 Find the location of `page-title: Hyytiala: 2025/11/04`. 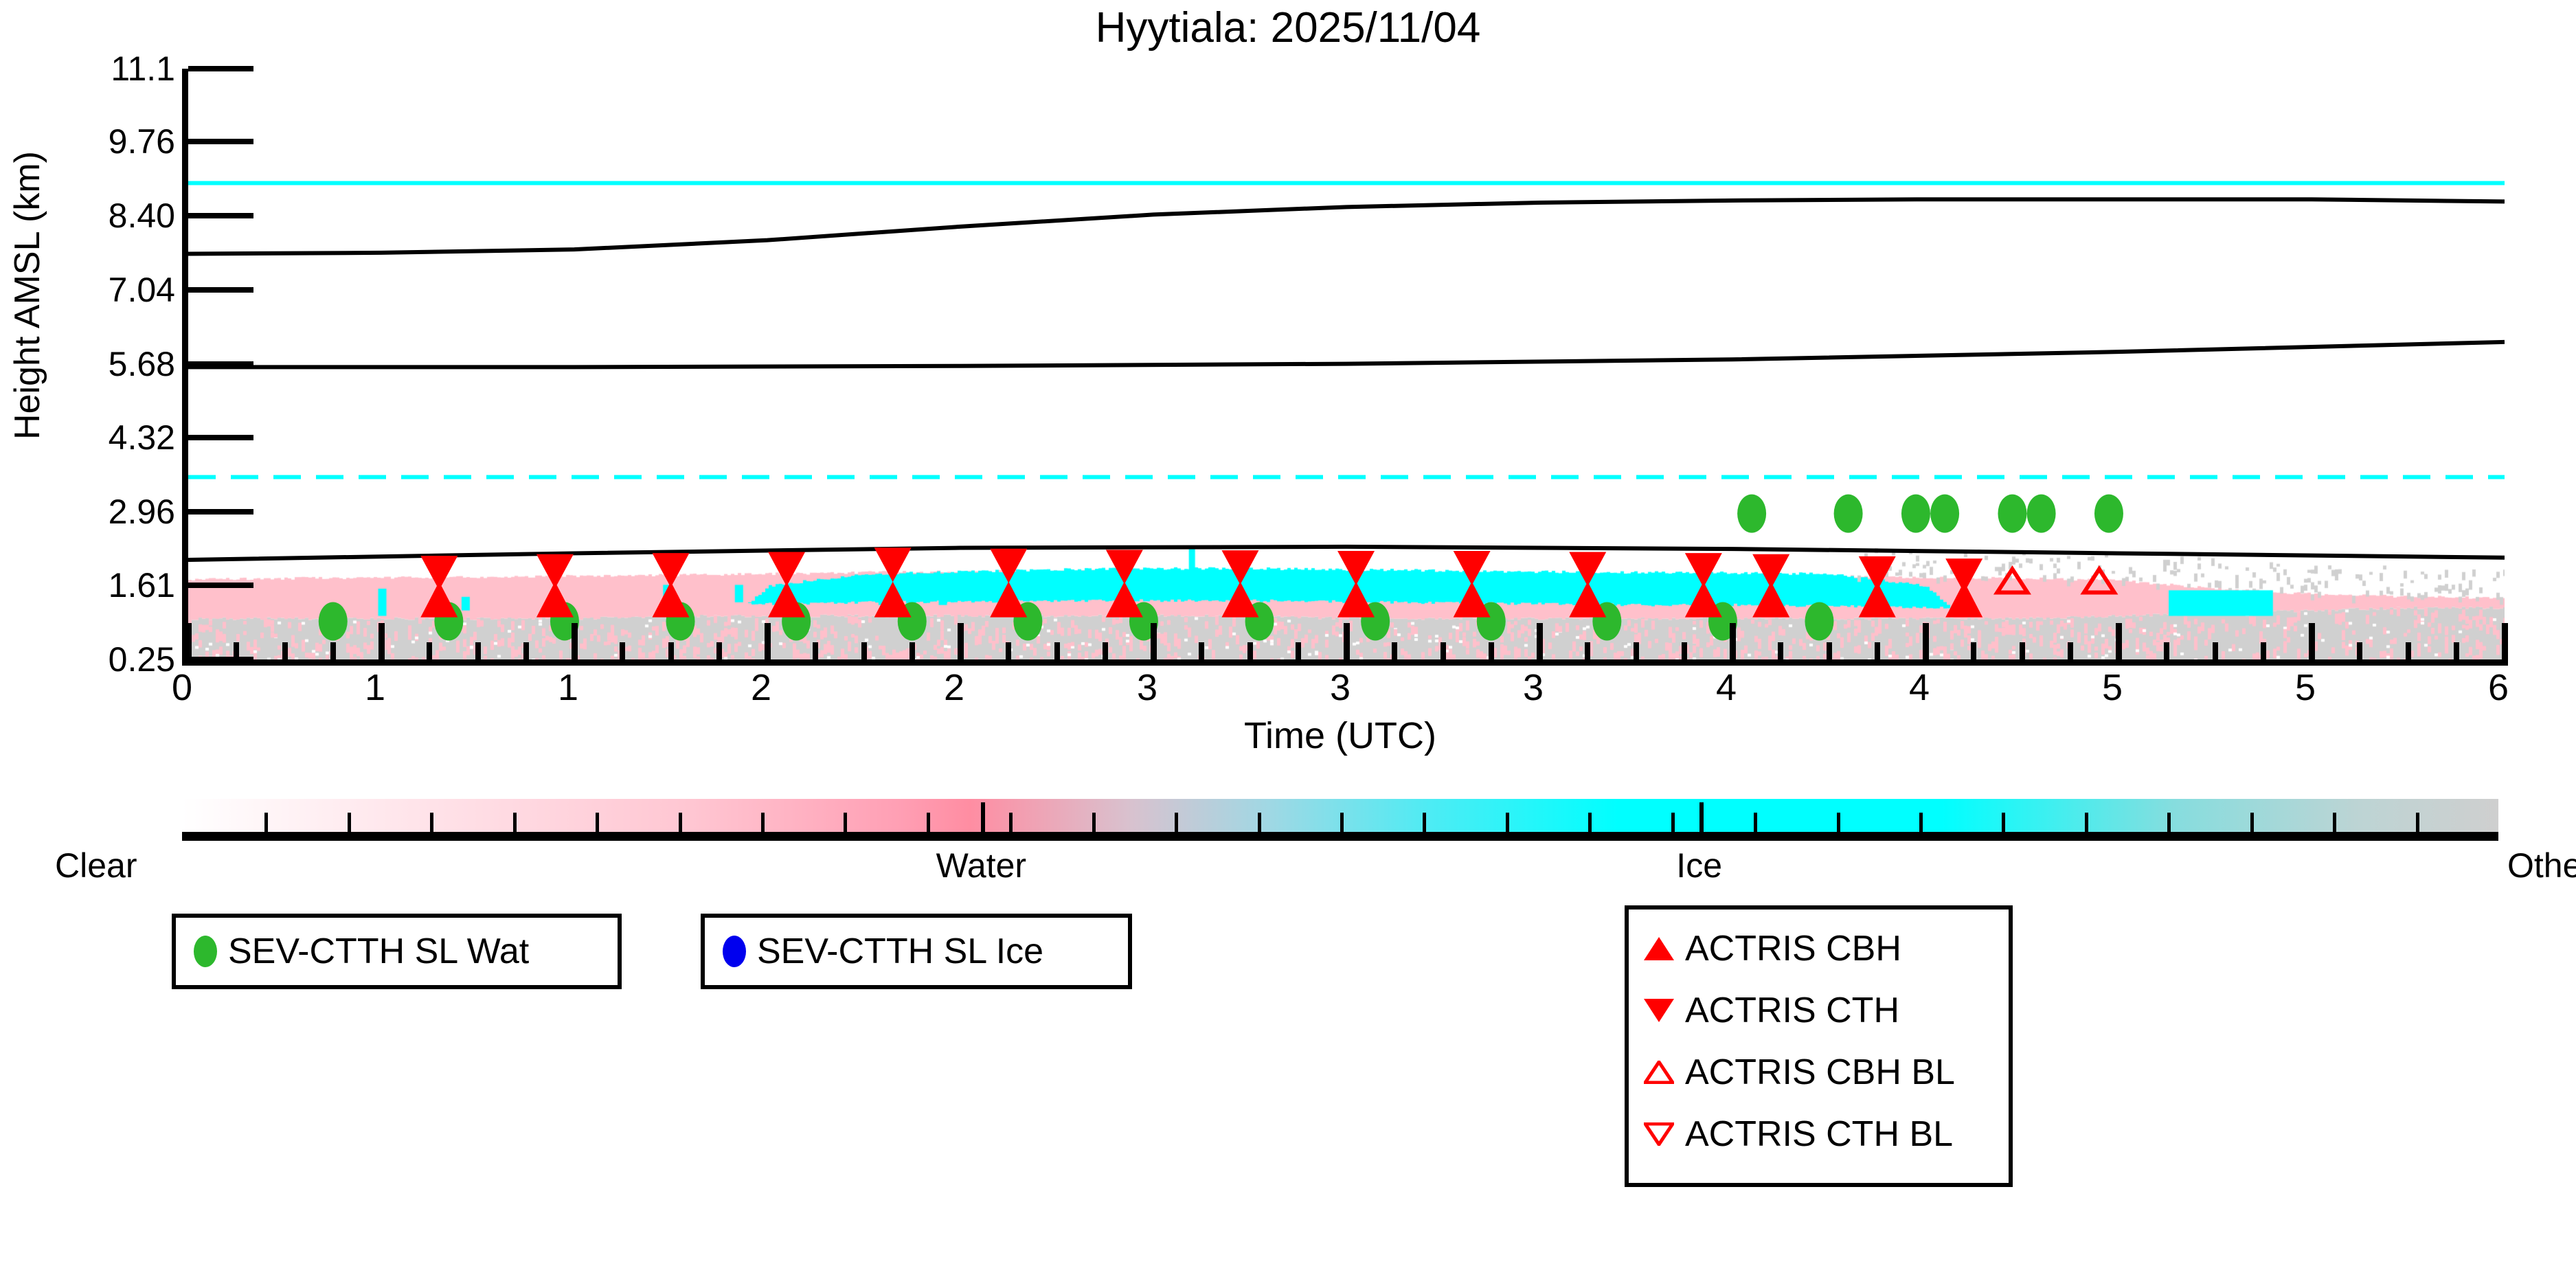

page-title: Hyytiala: 2025/11/04 is located at coordinates (1288, 28).